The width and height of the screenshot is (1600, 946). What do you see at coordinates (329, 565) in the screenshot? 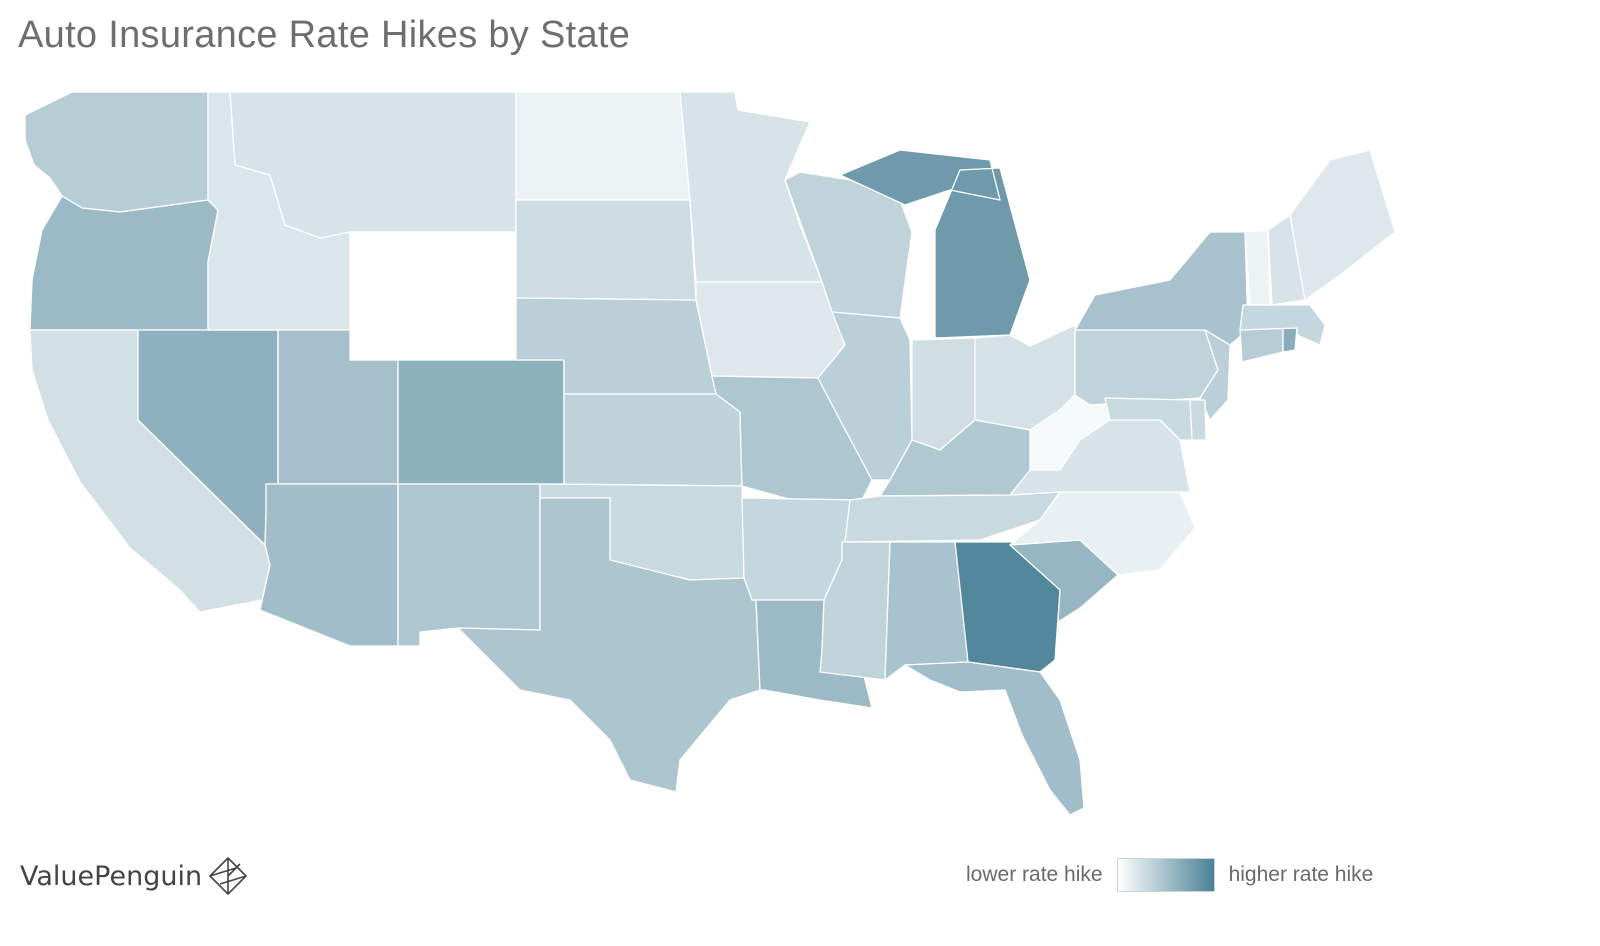
I see `state-arizona` at bounding box center [329, 565].